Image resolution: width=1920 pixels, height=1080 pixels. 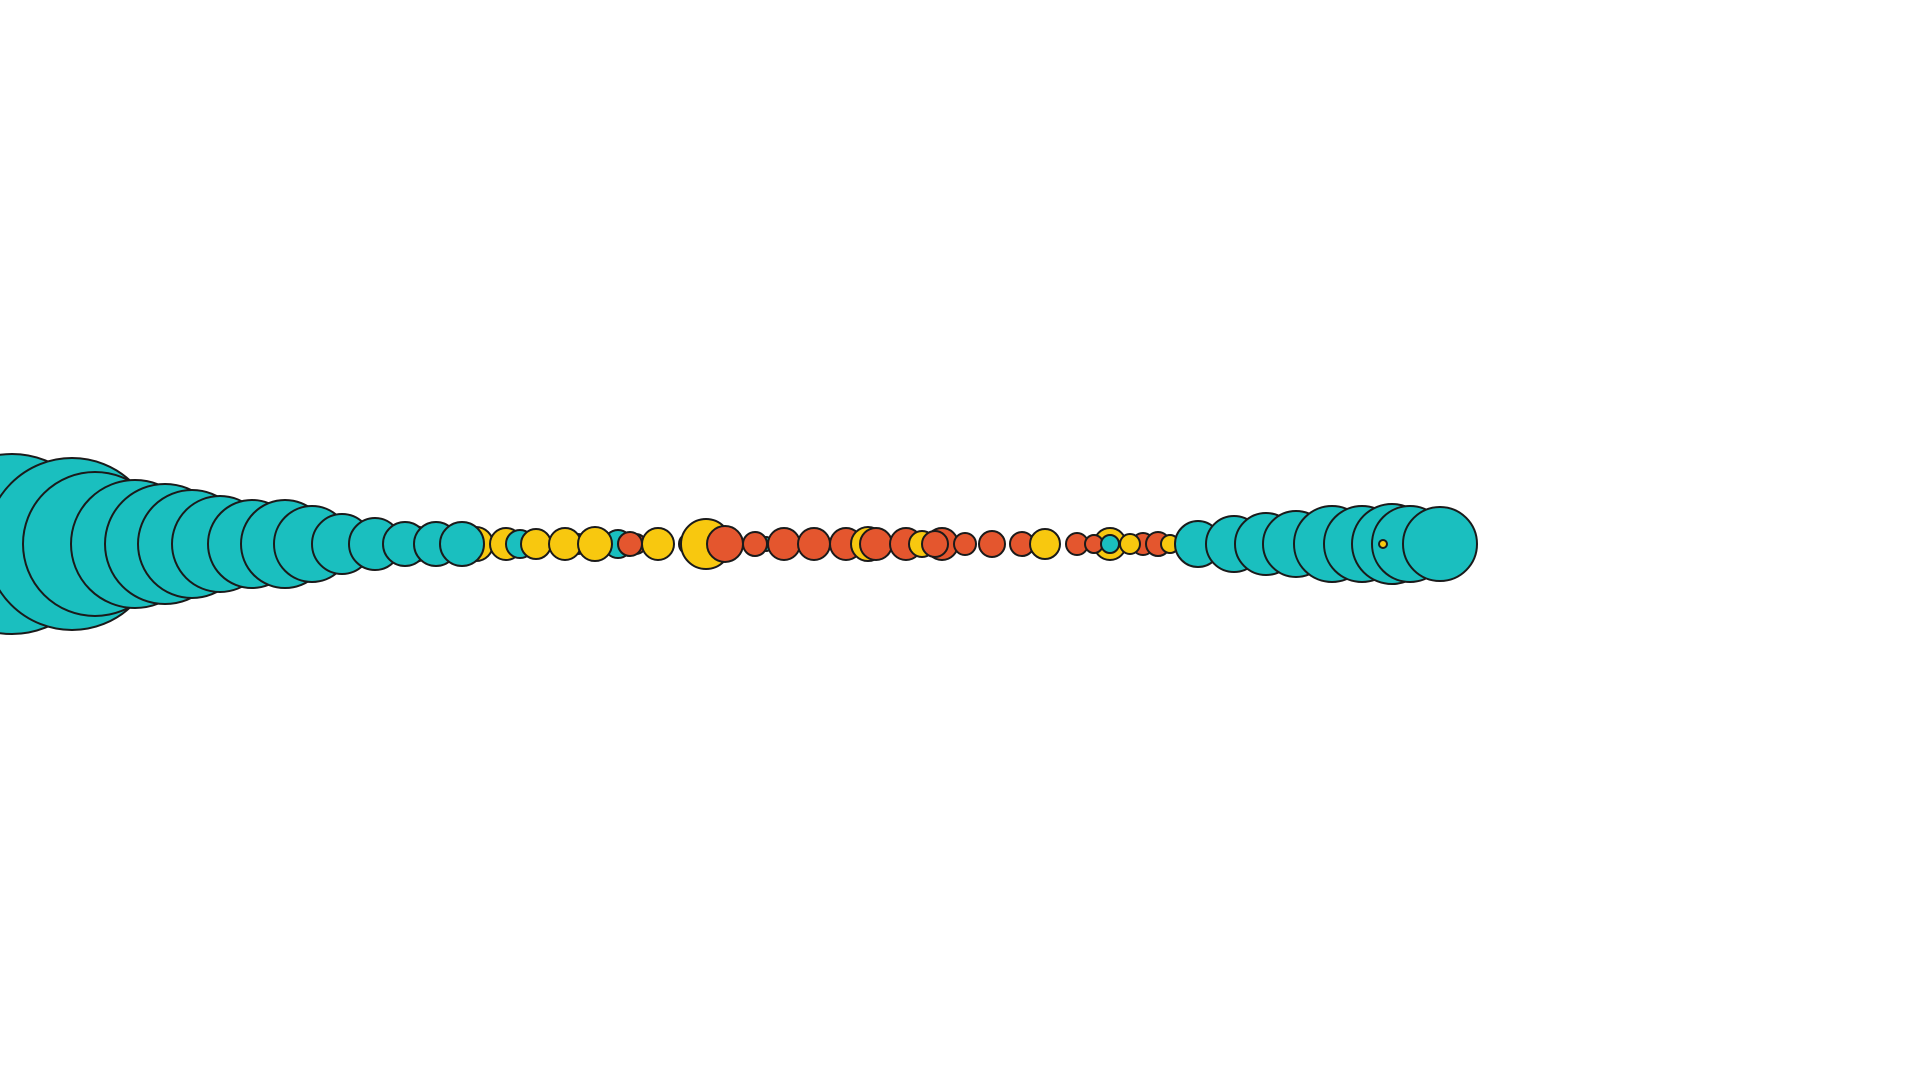 I want to click on bubble-chain, so click(x=739, y=544).